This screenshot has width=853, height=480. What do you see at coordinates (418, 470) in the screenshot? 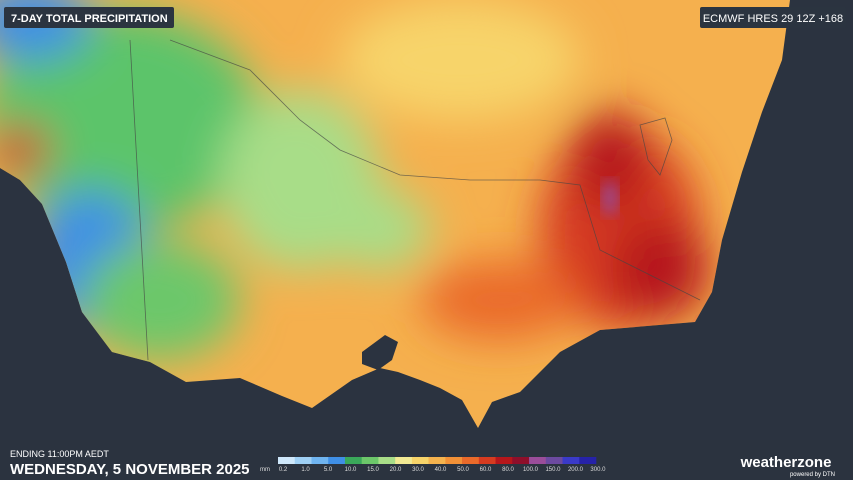
I see `legend-label: 30.0` at bounding box center [418, 470].